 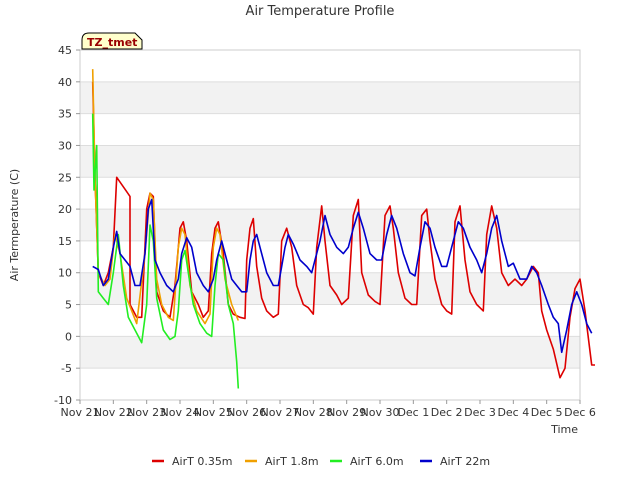 What do you see at coordinates (65, 50) in the screenshot?
I see `y-tick-label: 45` at bounding box center [65, 50].